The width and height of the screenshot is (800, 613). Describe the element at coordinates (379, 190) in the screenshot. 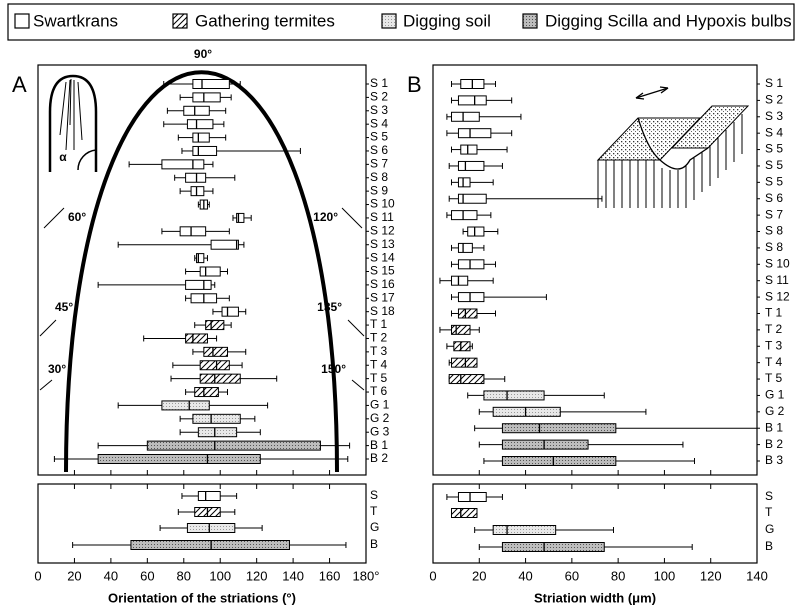

I see `row-label: S 9` at that location.